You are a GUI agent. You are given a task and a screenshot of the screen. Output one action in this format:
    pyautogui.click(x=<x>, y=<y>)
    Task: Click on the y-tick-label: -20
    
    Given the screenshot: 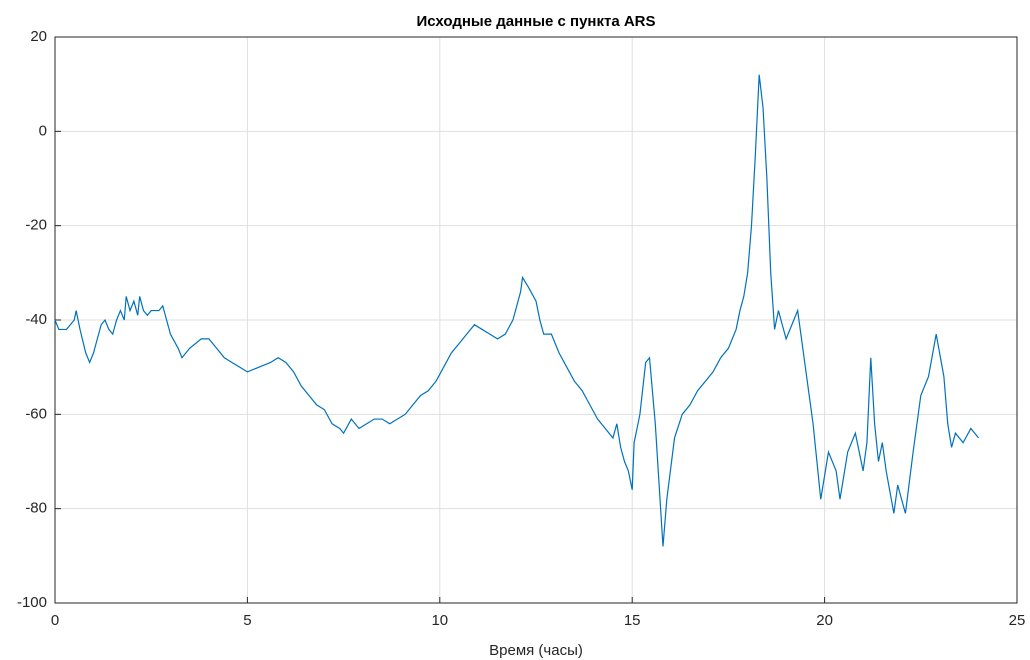 What is the action you would take?
    pyautogui.click(x=36, y=225)
    